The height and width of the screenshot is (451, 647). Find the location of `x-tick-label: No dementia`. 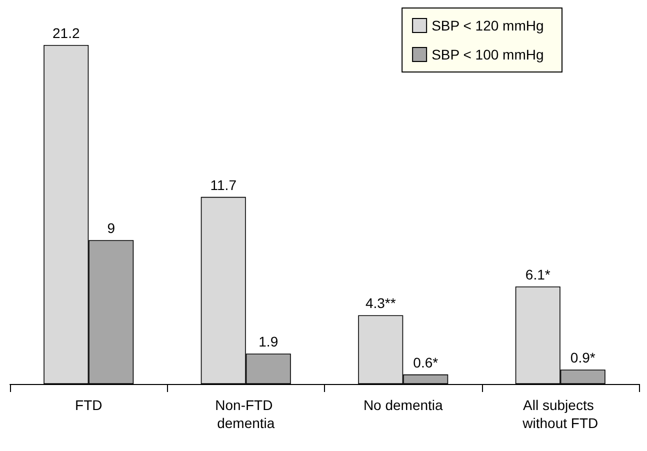

x-tick-label: No dementia is located at coordinates (403, 405).